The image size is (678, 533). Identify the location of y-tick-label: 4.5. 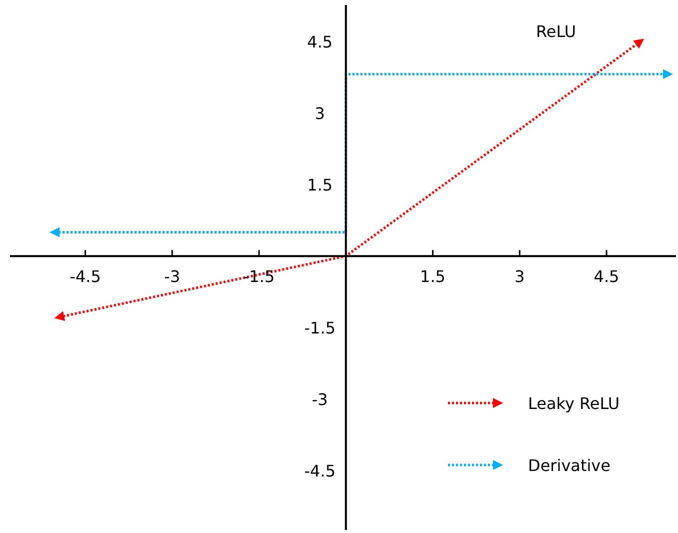
(320, 42).